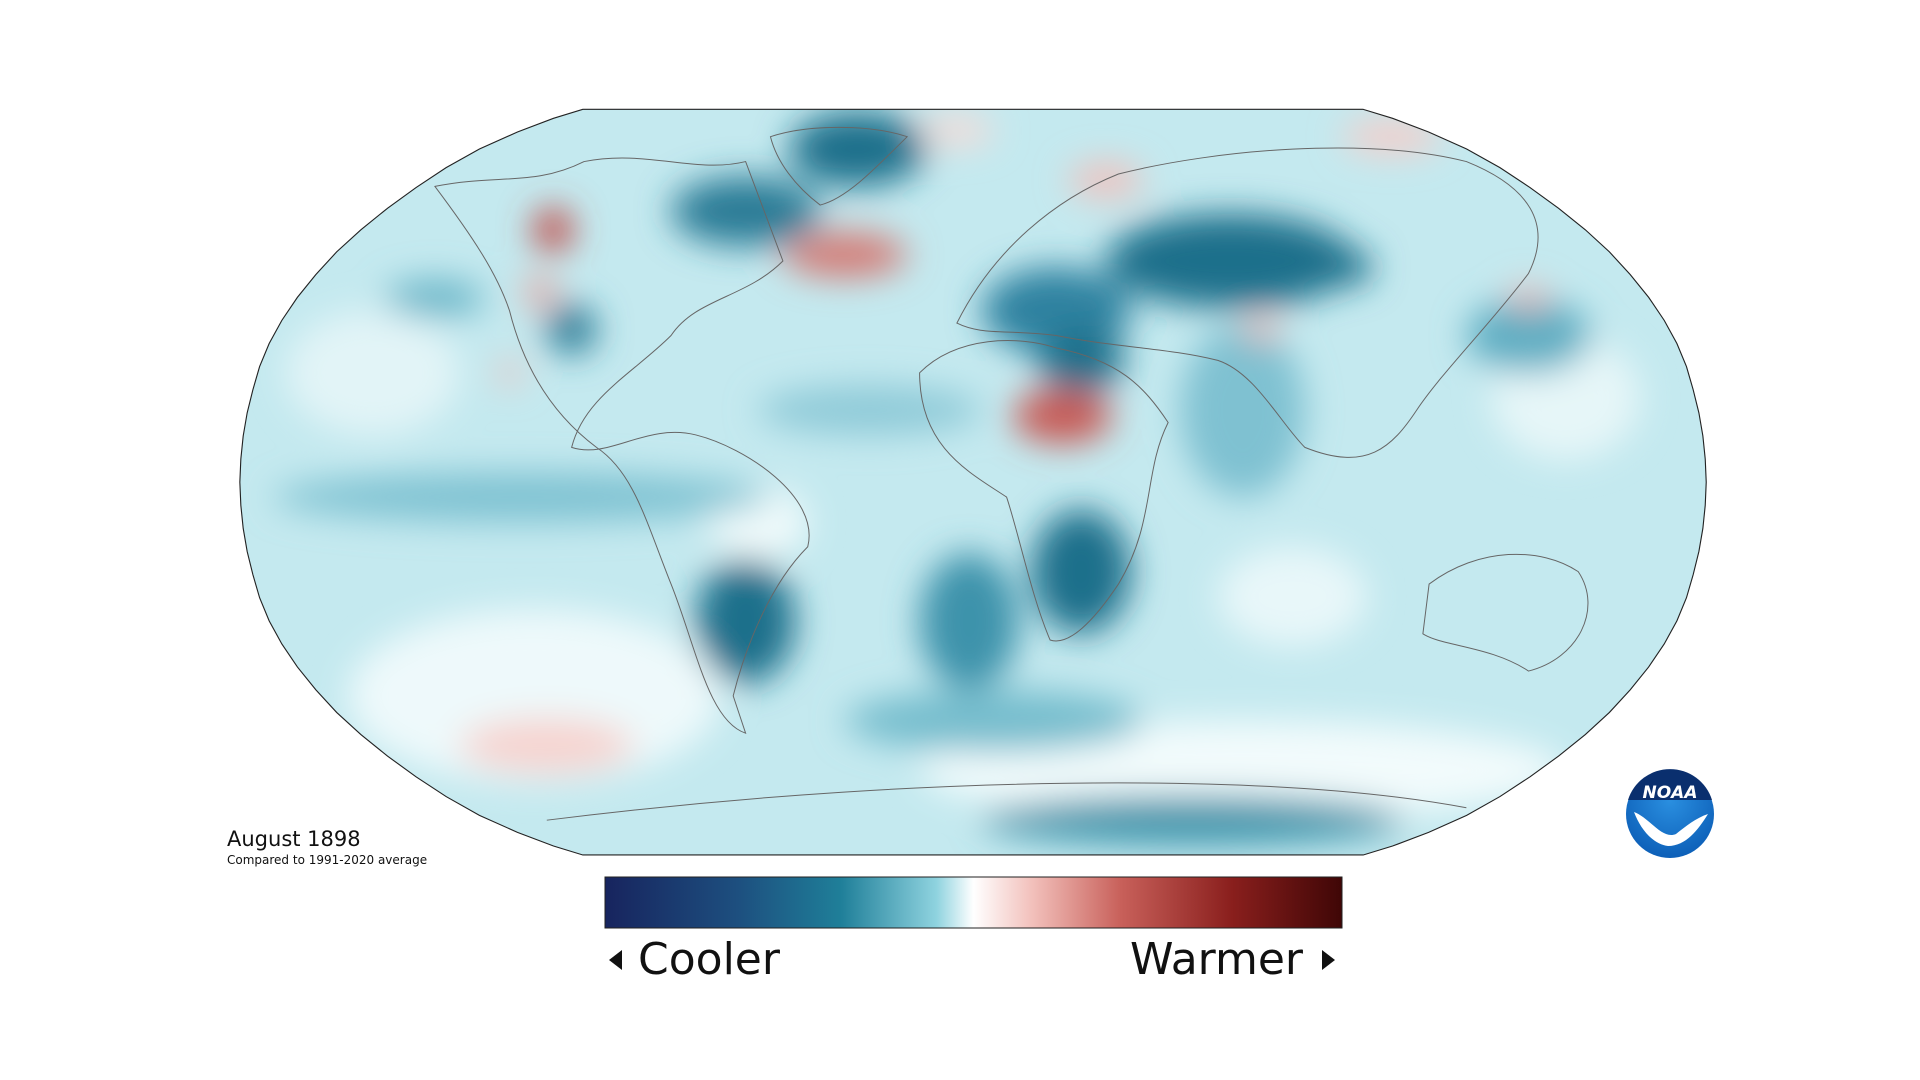 The height and width of the screenshot is (1080, 1920). What do you see at coordinates (615, 960) in the screenshot?
I see `arrow-left` at bounding box center [615, 960].